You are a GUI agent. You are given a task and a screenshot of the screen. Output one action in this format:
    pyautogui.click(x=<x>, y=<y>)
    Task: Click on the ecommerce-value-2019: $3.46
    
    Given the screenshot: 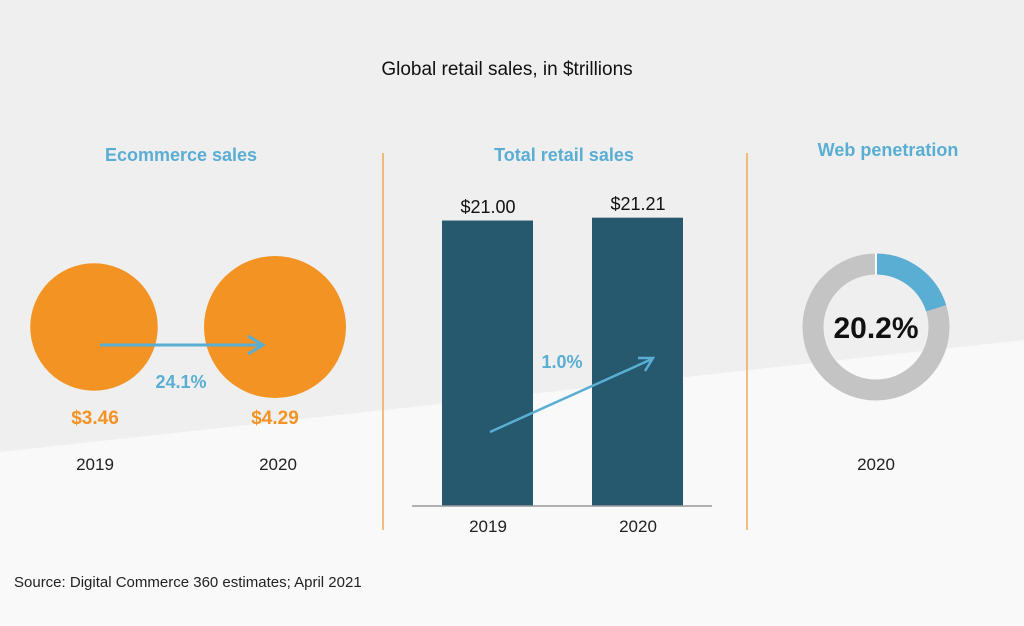 What is the action you would take?
    pyautogui.click(x=95, y=418)
    